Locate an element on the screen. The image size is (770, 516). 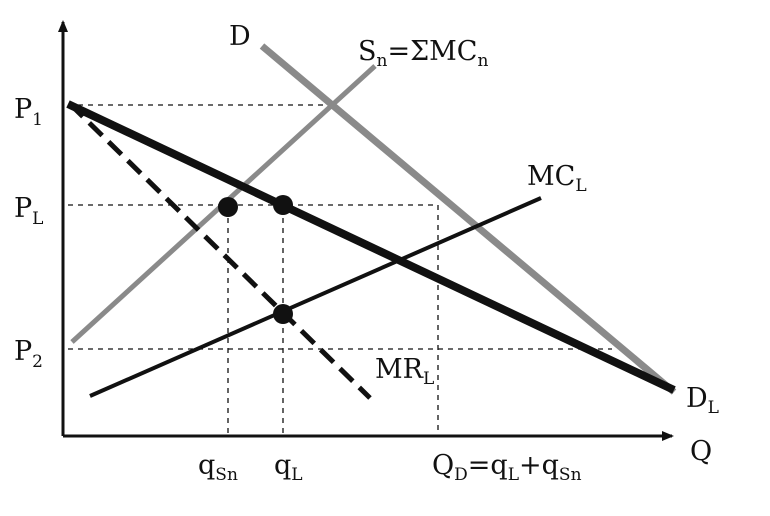
p2-label: P2 is located at coordinates (28, 354).